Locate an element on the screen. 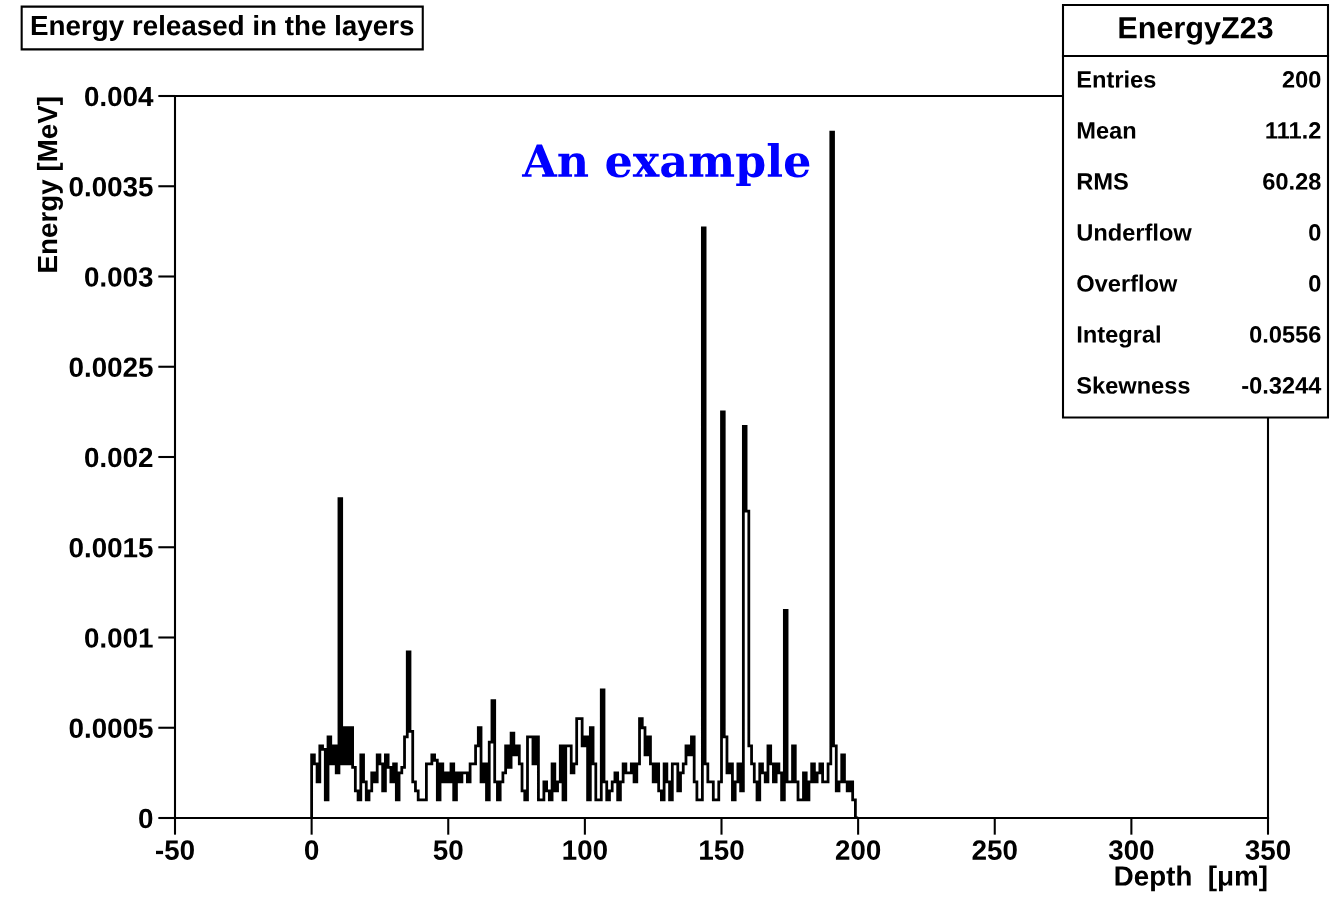 Image resolution: width=1330 pixels, height=906 pixels. x-tick-label: 50 is located at coordinates (448, 850).